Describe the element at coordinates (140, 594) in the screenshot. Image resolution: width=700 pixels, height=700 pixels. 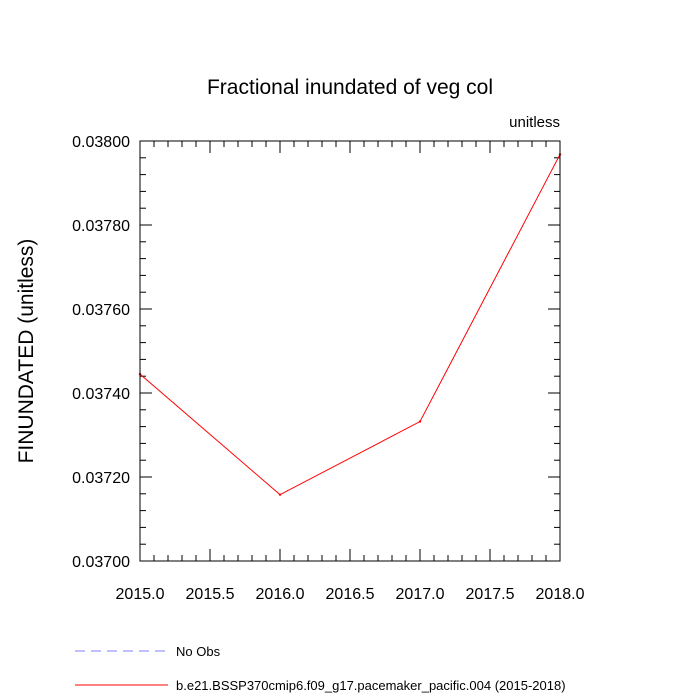
I see `x-tick-label: 2015.0` at that location.